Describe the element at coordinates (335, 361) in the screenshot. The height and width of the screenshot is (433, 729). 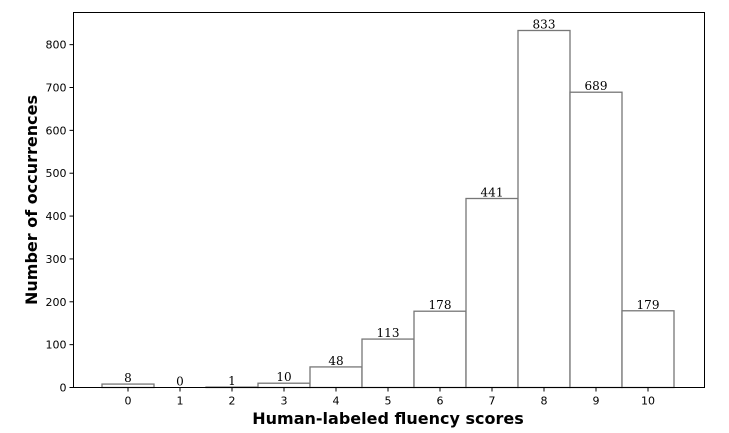
I see `bar-data-label-4: 48` at that location.